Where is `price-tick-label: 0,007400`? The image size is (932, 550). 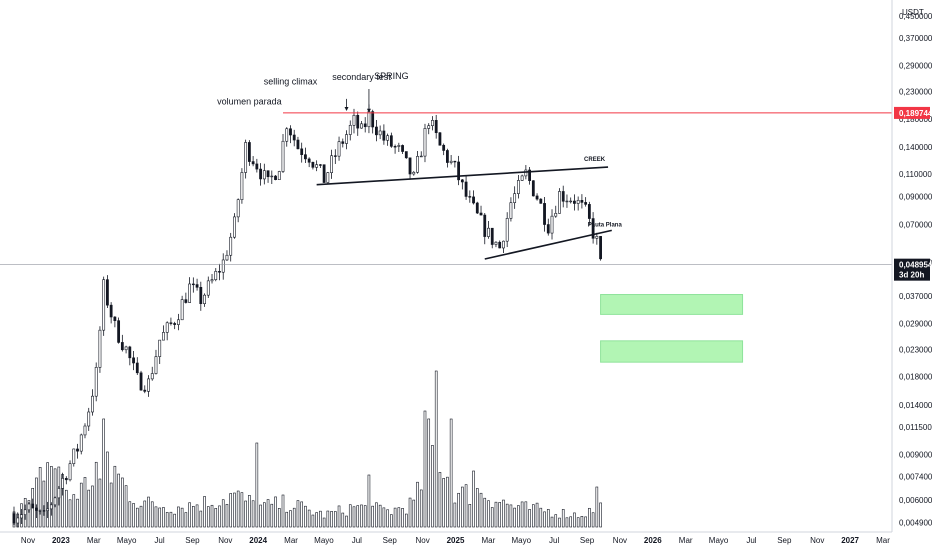
price-tick-label: 0,007400 is located at coordinates (915, 476).